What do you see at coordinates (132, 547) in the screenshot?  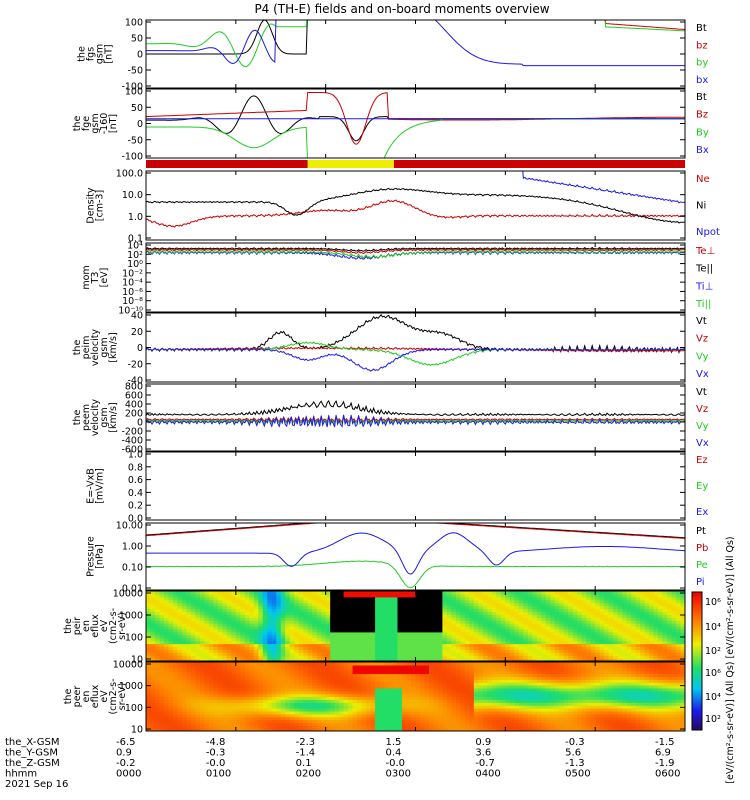 I see `y-tick-label: 1.00` at bounding box center [132, 547].